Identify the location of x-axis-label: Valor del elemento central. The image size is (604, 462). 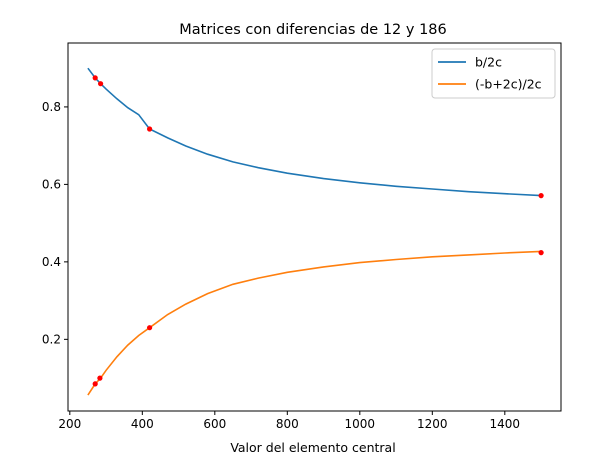
(312, 447).